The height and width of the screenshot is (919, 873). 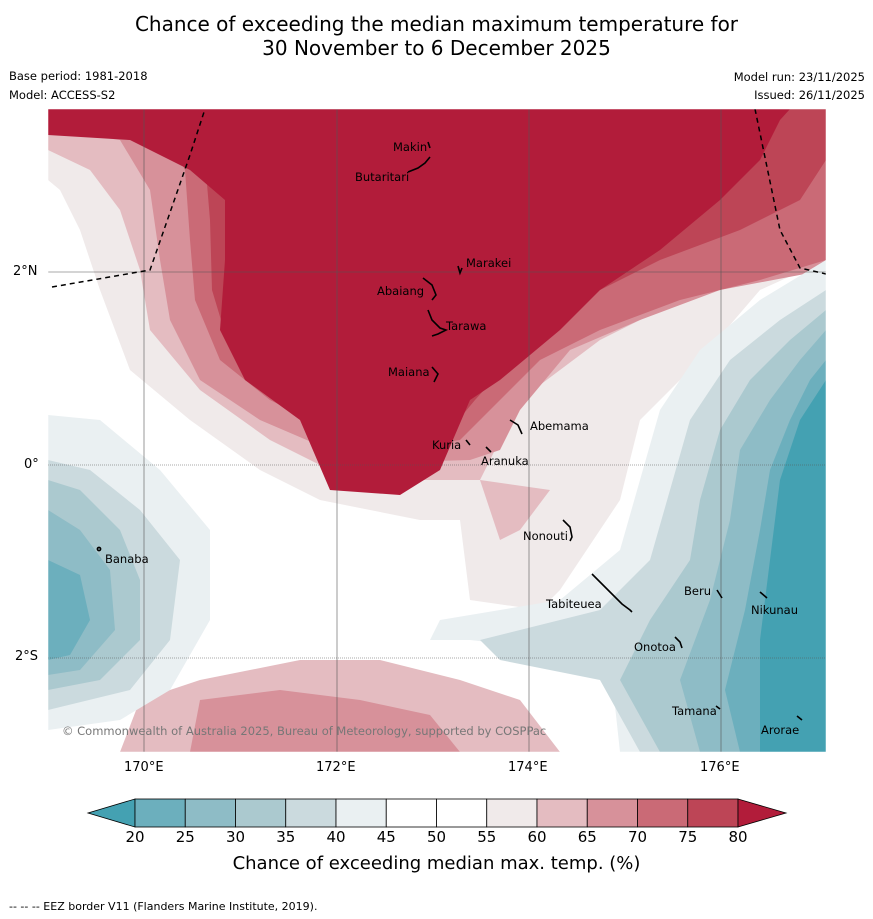 What do you see at coordinates (738, 837) in the screenshot?
I see `colorbar-tick-label: 80` at bounding box center [738, 837].